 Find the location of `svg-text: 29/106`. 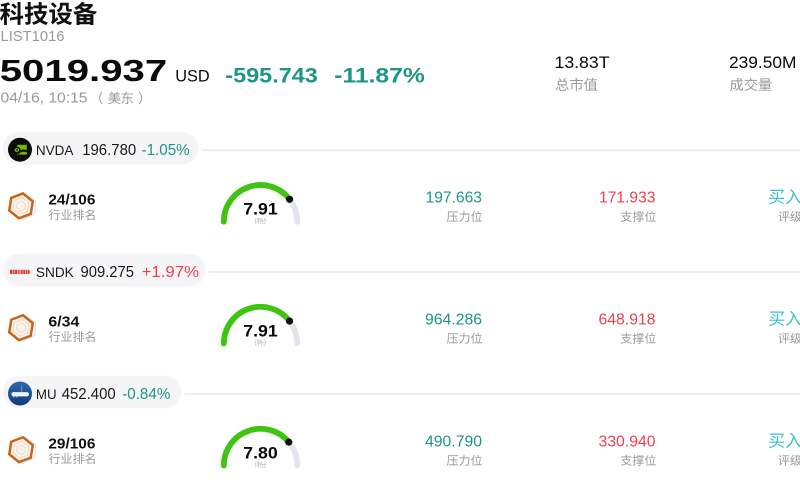

svg-text: 29/106 is located at coordinates (71, 443).